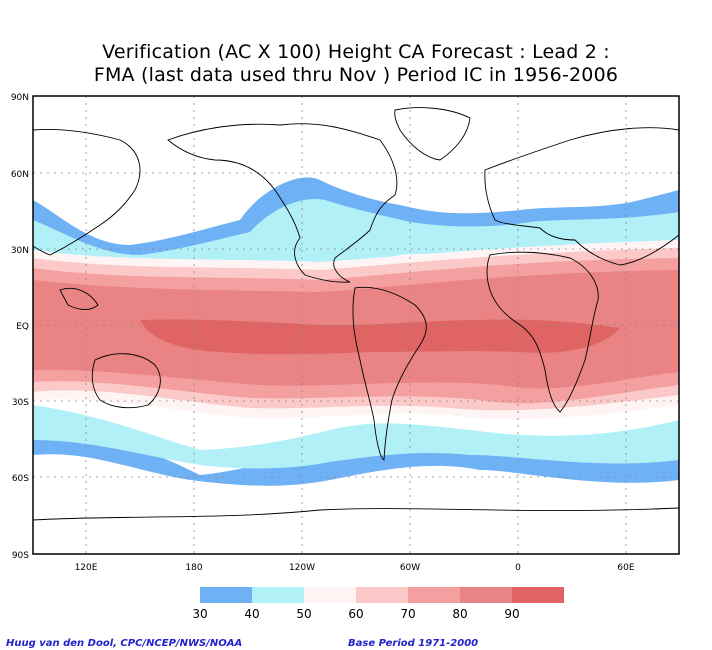 This screenshot has width=712, height=650. Describe the element at coordinates (193, 568) in the screenshot. I see `lon-label-180: 180` at that location.